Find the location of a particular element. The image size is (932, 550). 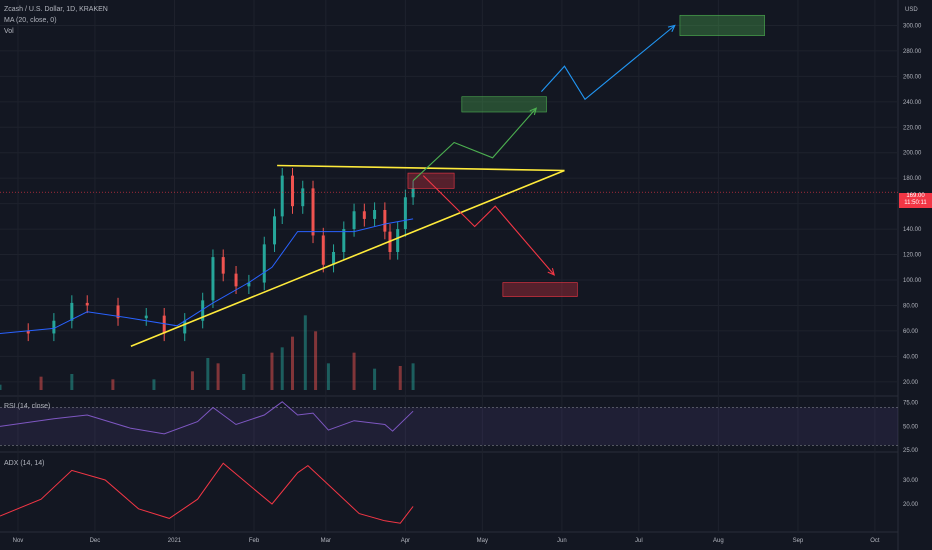

green-arrow-head is located at coordinates (533, 111).